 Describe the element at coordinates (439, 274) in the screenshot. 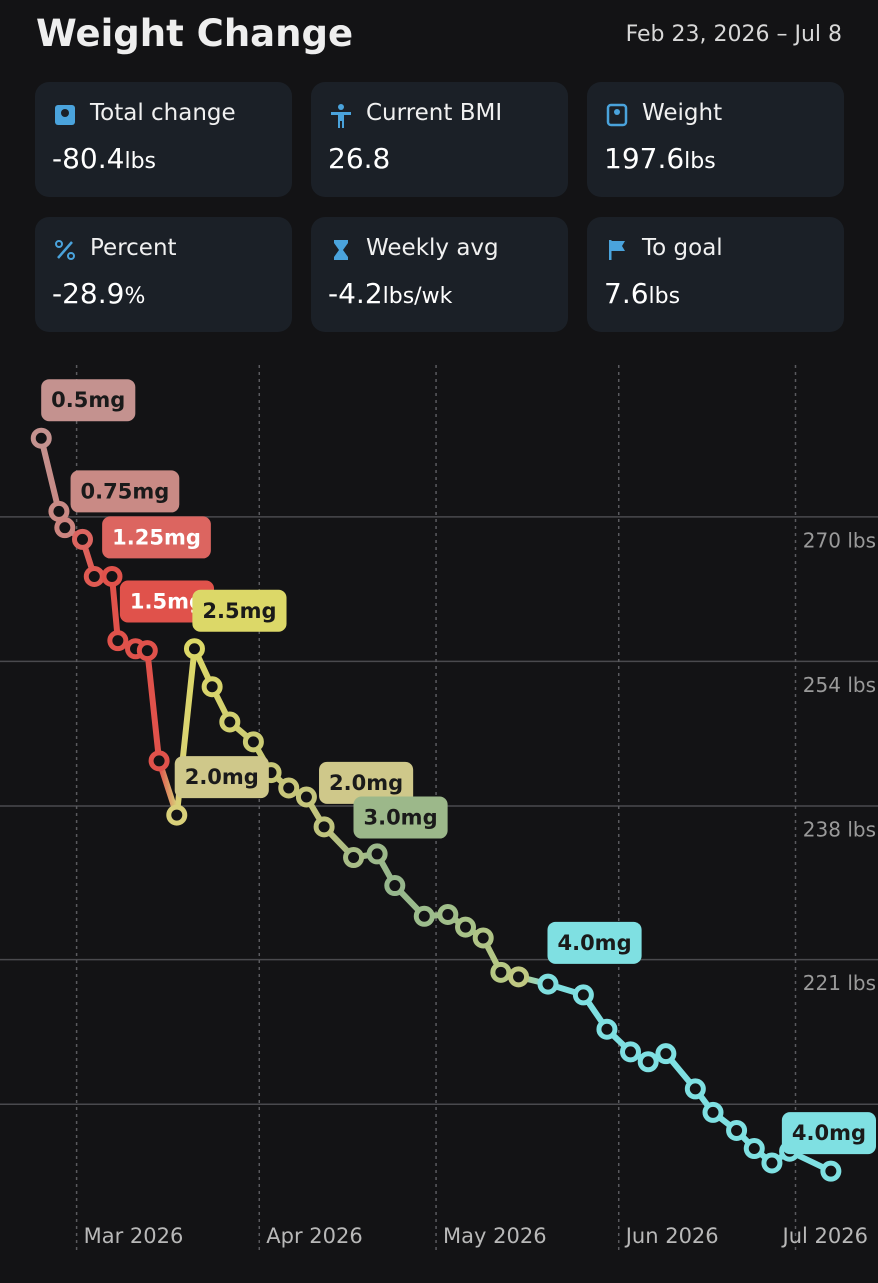

I see `stat-card: Weekly avg -4.2lbs/wk` at that location.